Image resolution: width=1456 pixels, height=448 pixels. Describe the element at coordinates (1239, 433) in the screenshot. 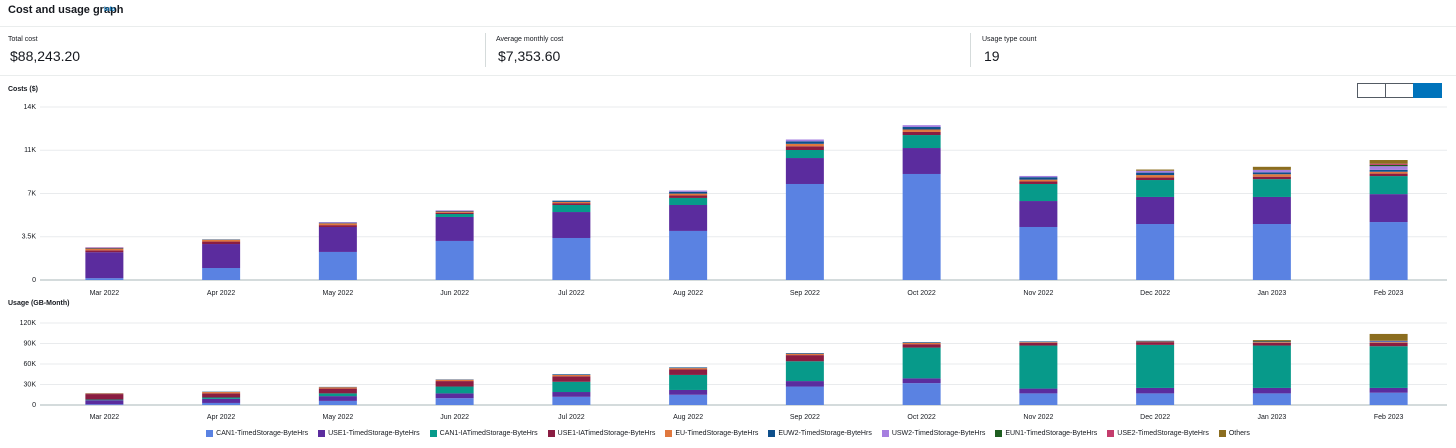

I see `legend-label: Others` at that location.